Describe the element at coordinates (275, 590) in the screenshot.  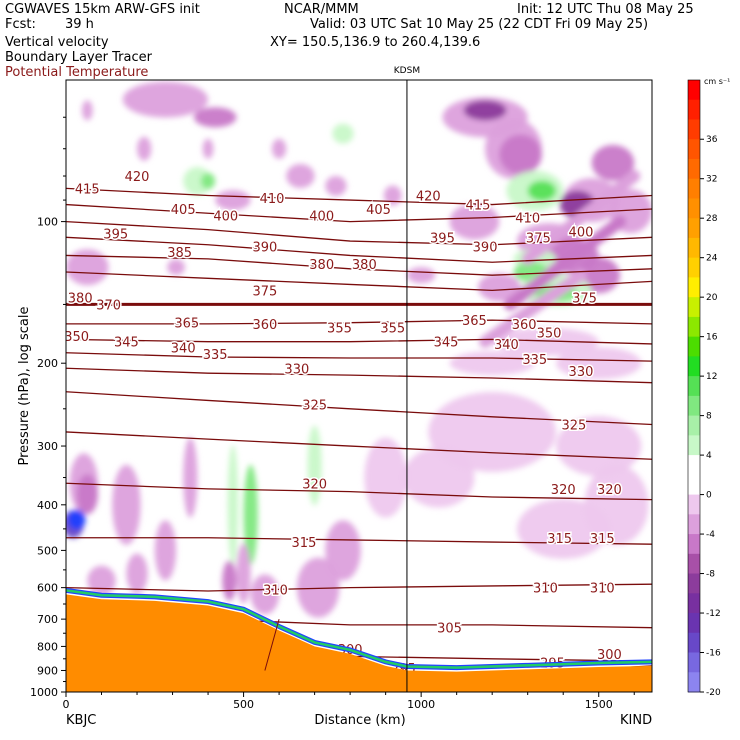
I see `theta-label: 310` at that location.